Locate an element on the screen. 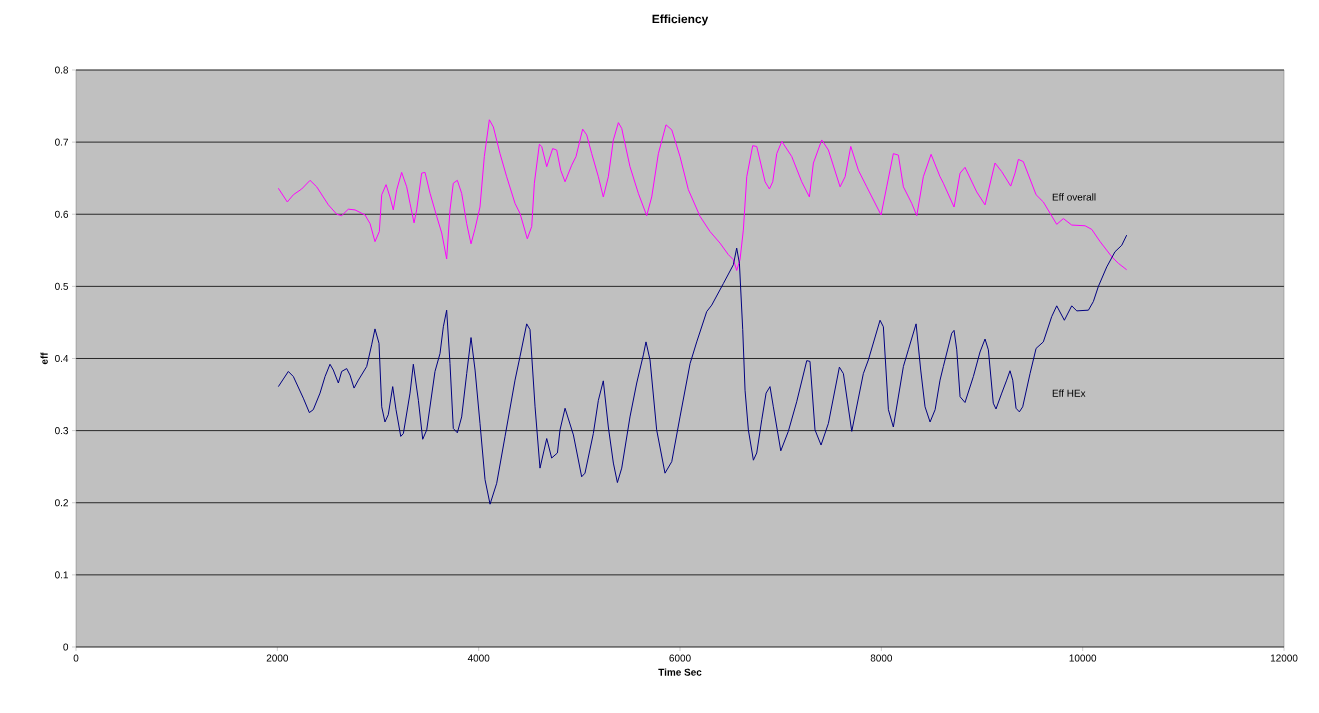 The height and width of the screenshot is (713, 1319). x-tick-label: 10000 is located at coordinates (1083, 658).